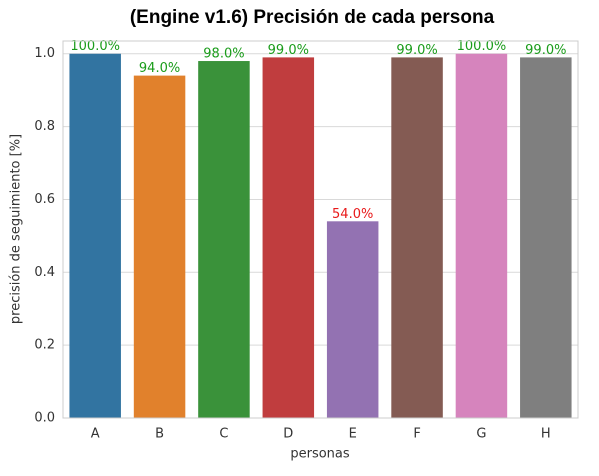 The image size is (599, 476). Describe the element at coordinates (44, 126) in the screenshot. I see `y-tick-label: 0.8` at that location.